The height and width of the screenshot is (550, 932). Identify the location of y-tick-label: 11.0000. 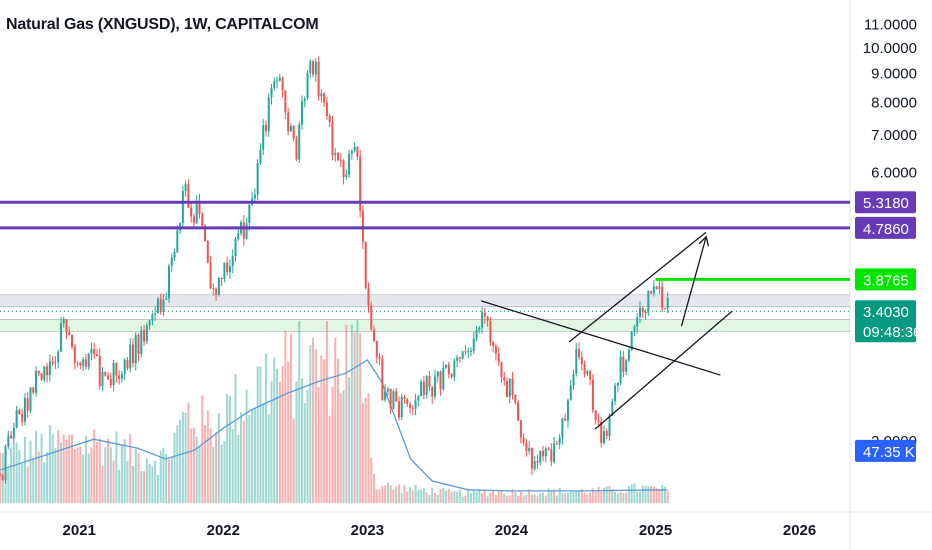
(890, 25).